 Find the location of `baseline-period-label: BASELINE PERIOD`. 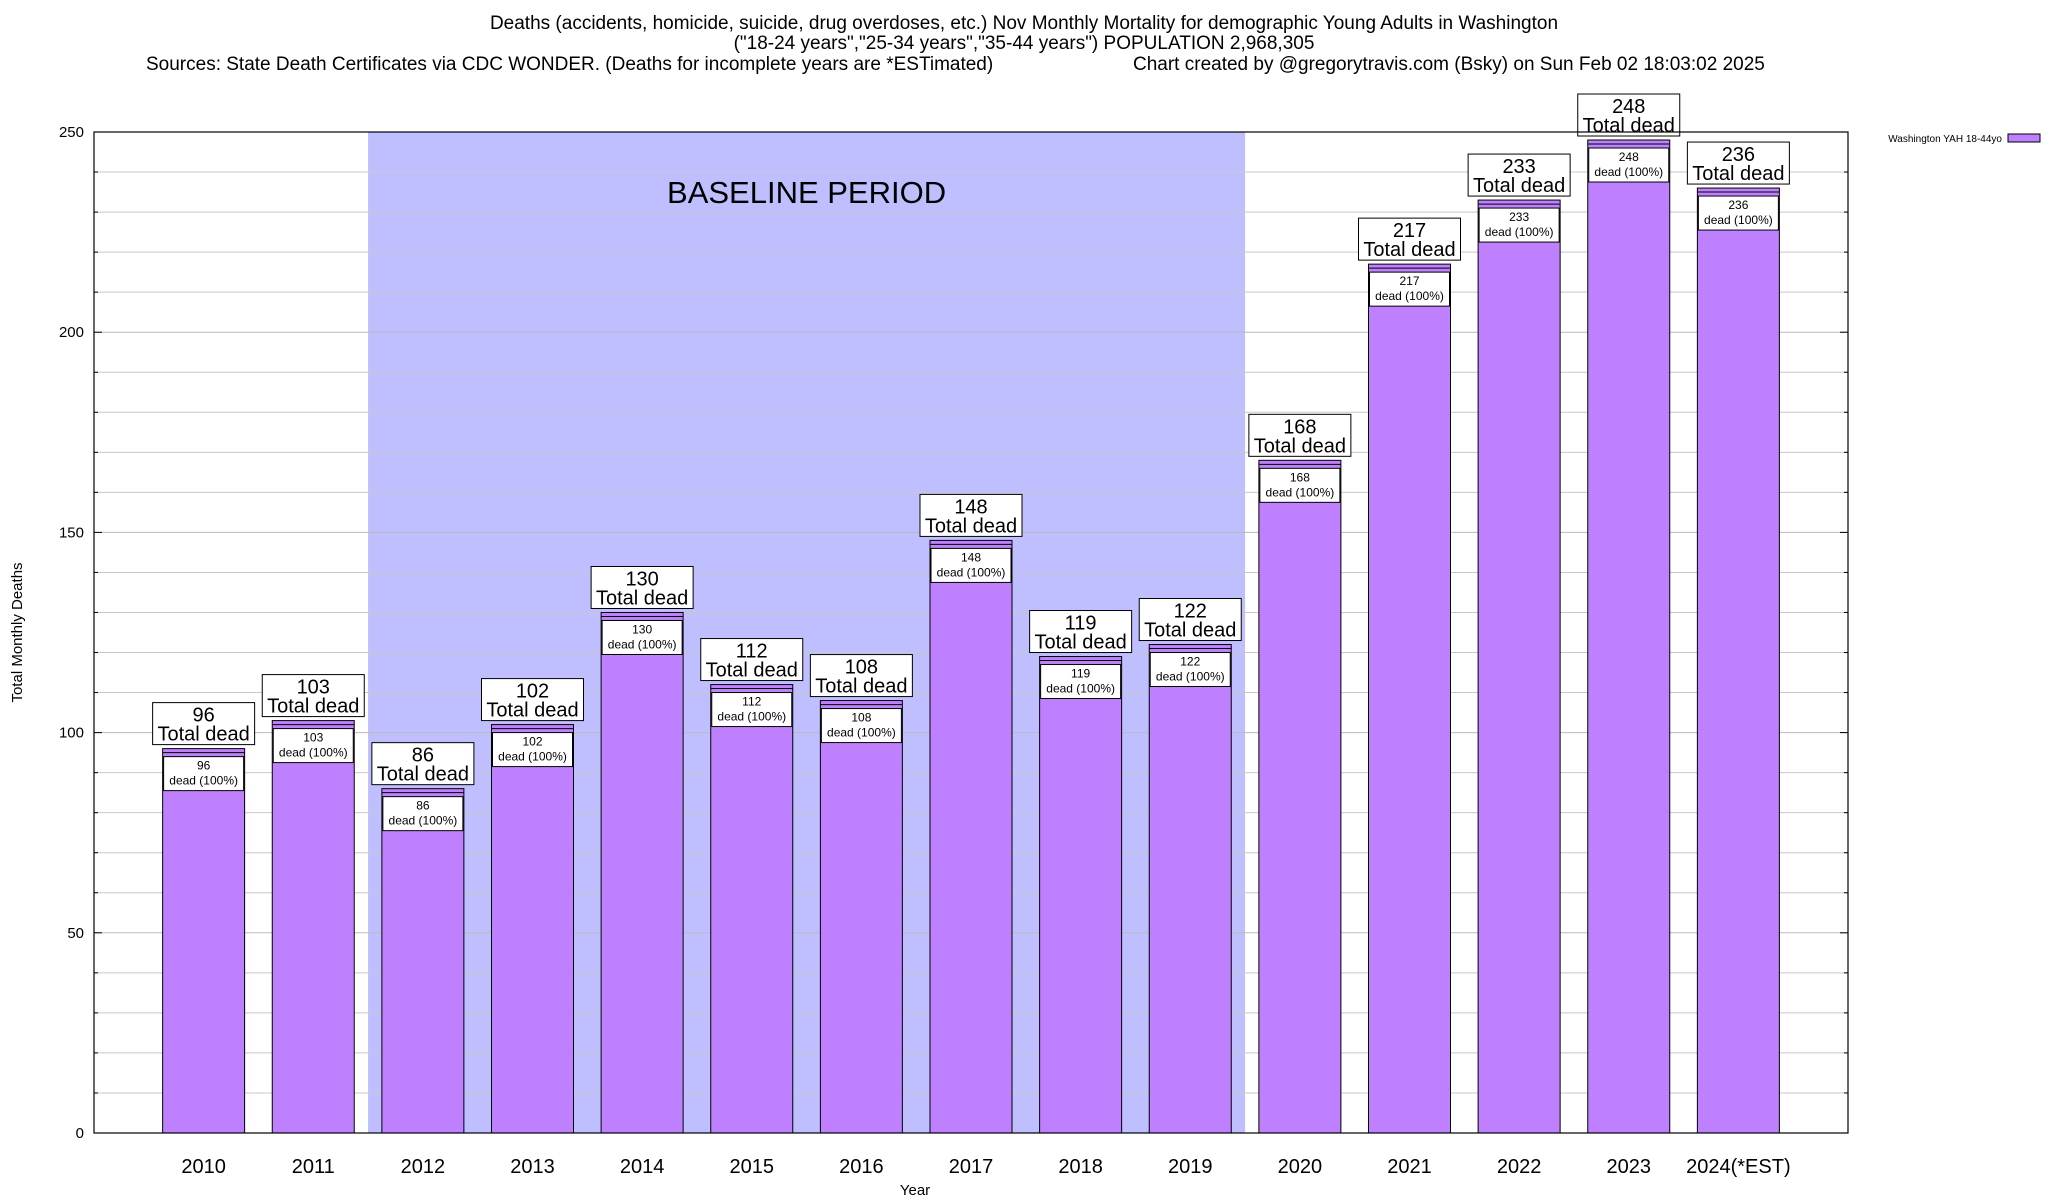

baseline-period-label: BASELINE PERIOD is located at coordinates (806, 192).